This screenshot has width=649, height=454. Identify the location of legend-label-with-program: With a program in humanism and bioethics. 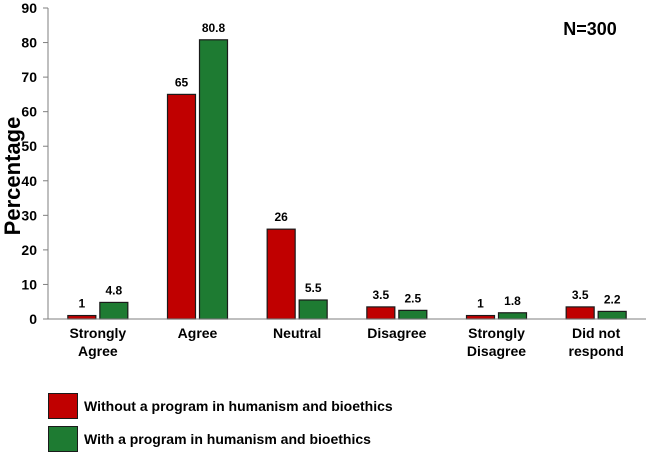
(227, 439).